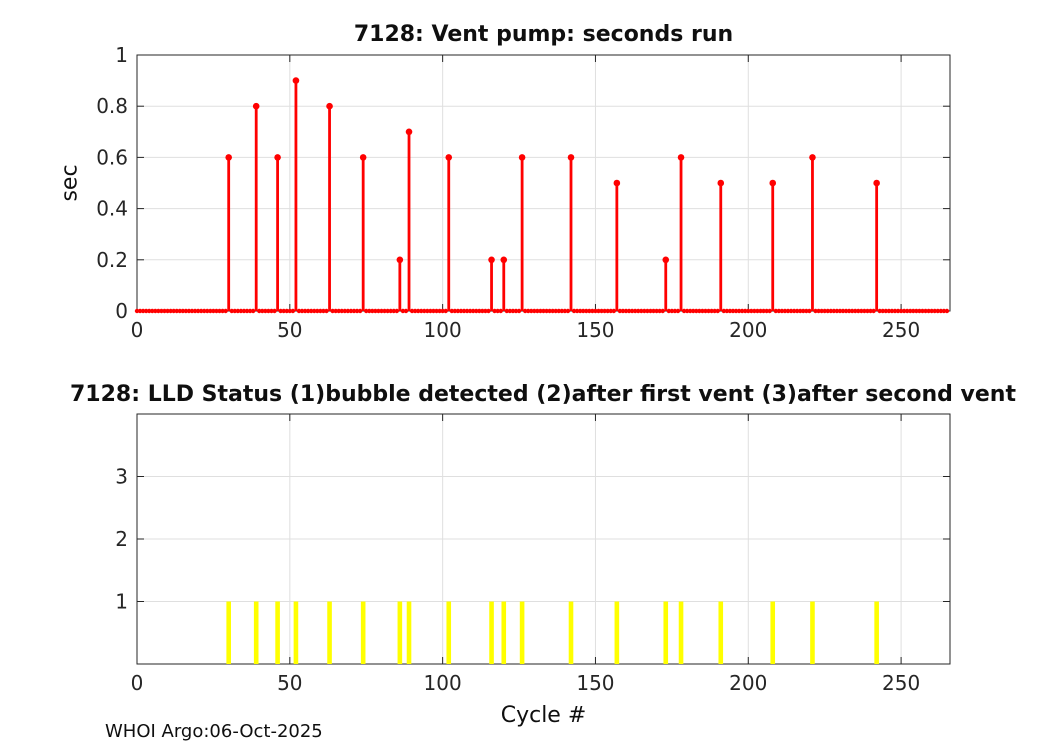 This screenshot has width=1050, height=750. What do you see at coordinates (112, 106) in the screenshot?
I see `svg-text: 0.8` at bounding box center [112, 106].